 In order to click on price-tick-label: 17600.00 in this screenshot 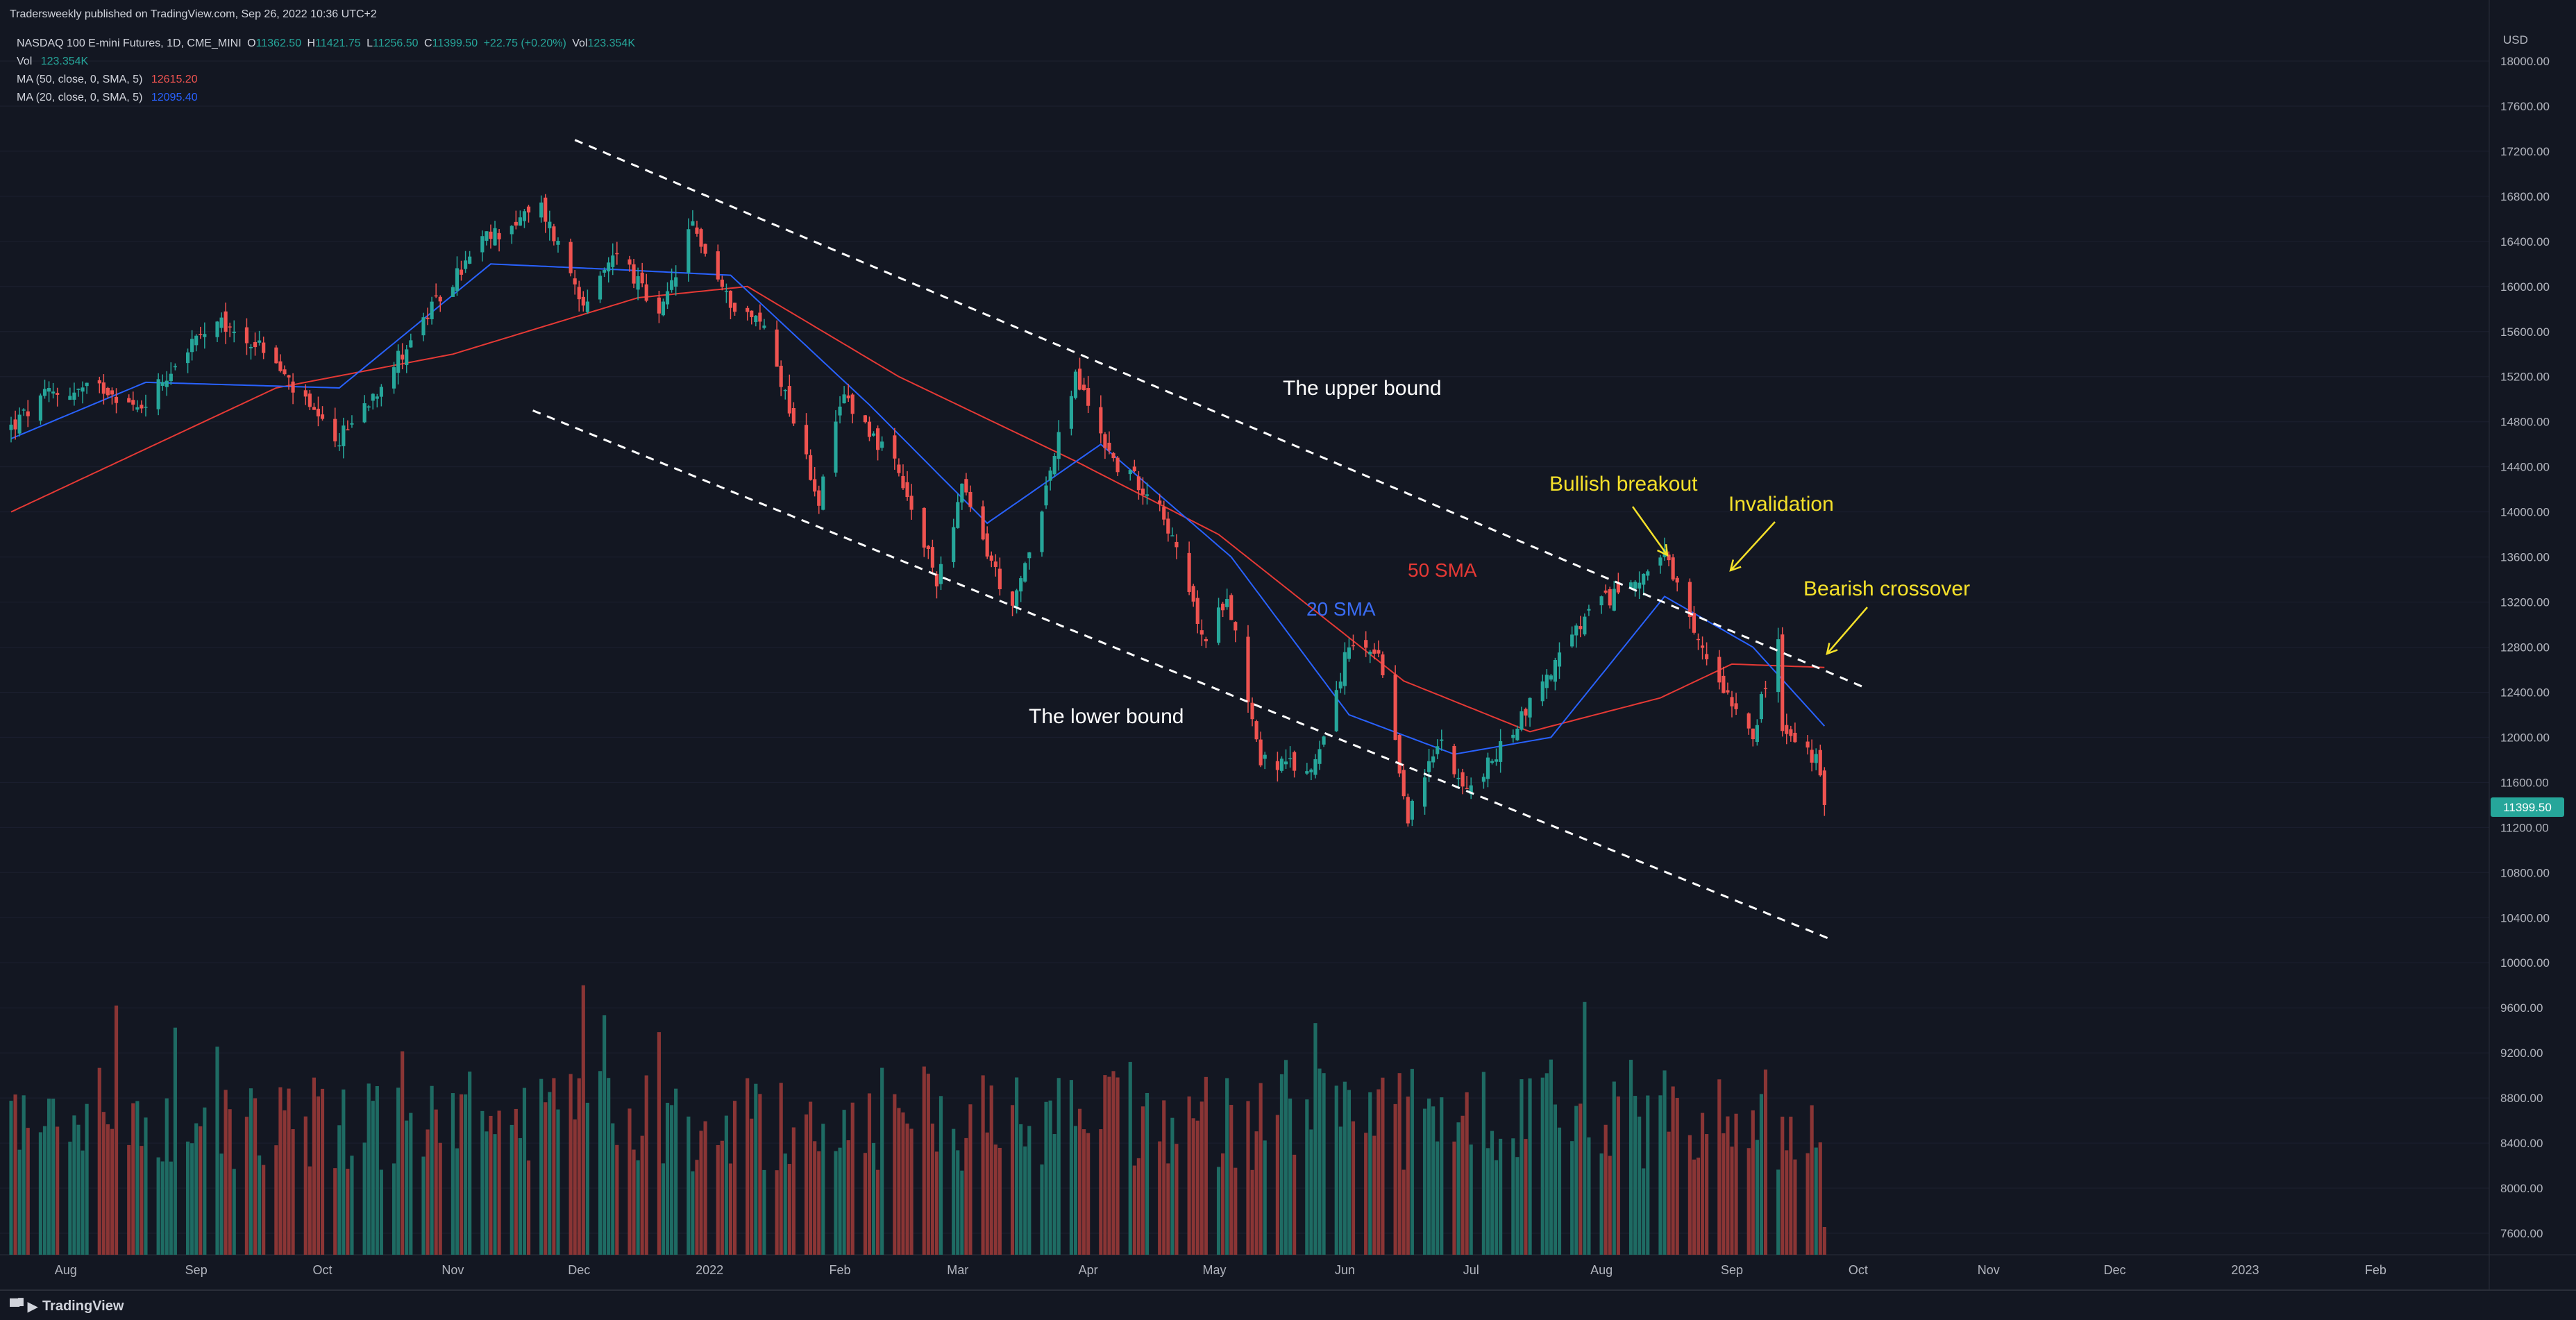, I will do `click(2525, 107)`.